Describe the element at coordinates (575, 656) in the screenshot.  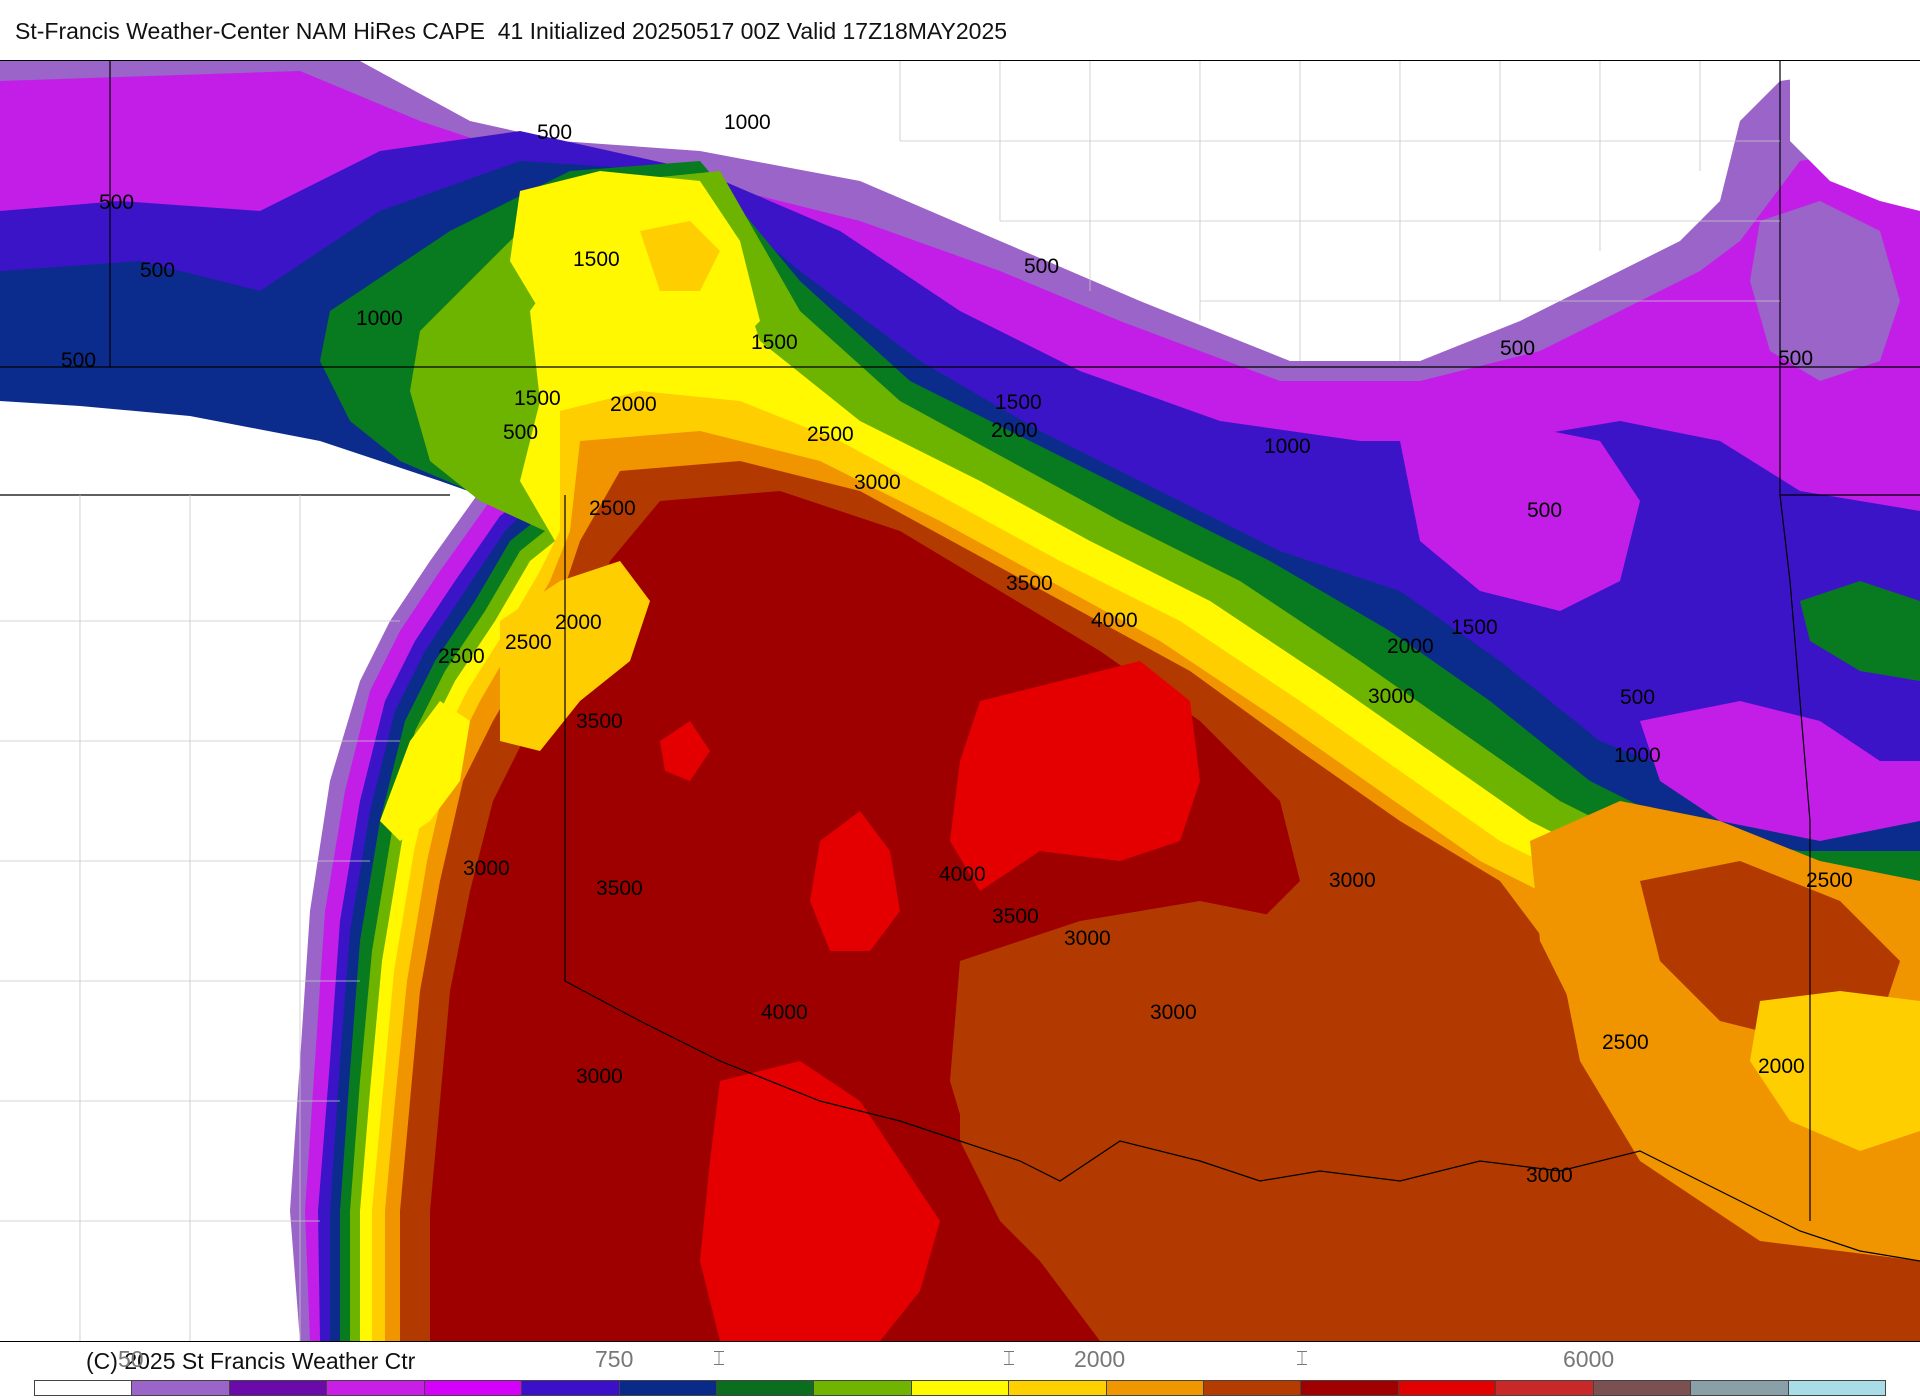
I see `cape-band-2000-west` at that location.